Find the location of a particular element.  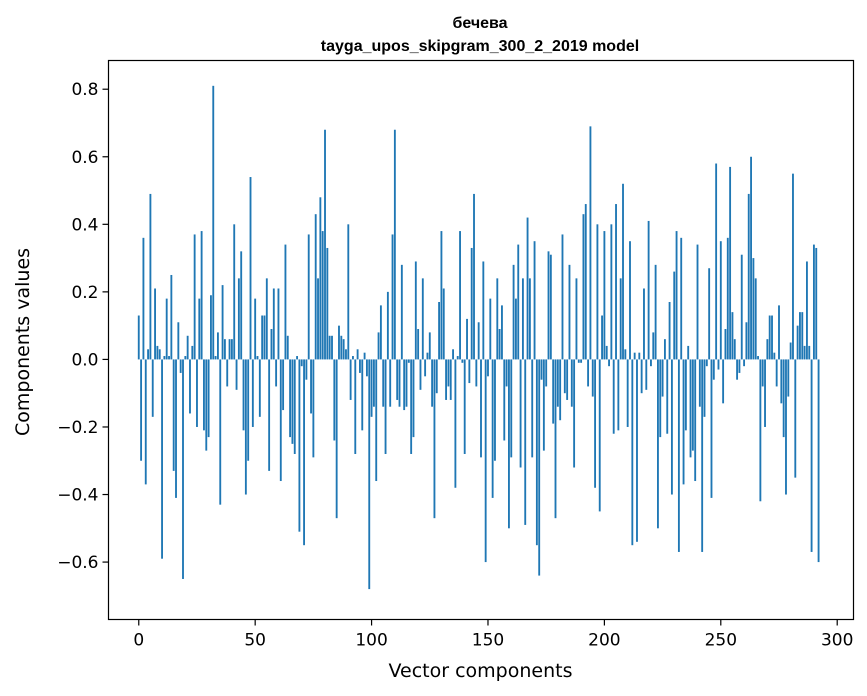

chart-title: бечева is located at coordinates (479, 23).